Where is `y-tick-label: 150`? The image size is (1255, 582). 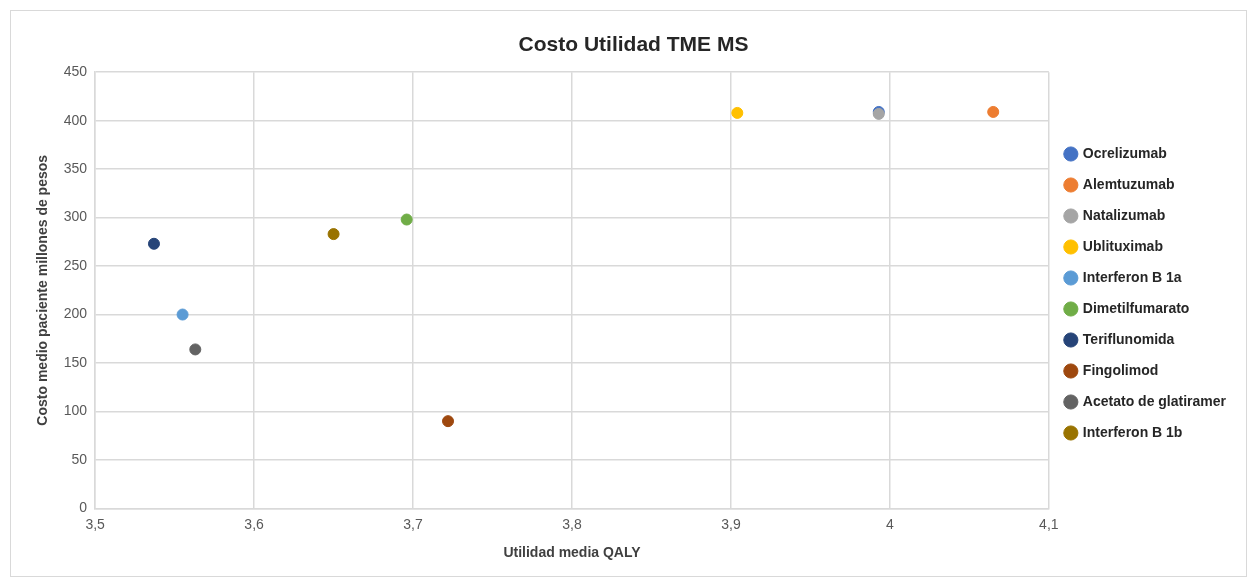
y-tick-label: 150 is located at coordinates (75, 361).